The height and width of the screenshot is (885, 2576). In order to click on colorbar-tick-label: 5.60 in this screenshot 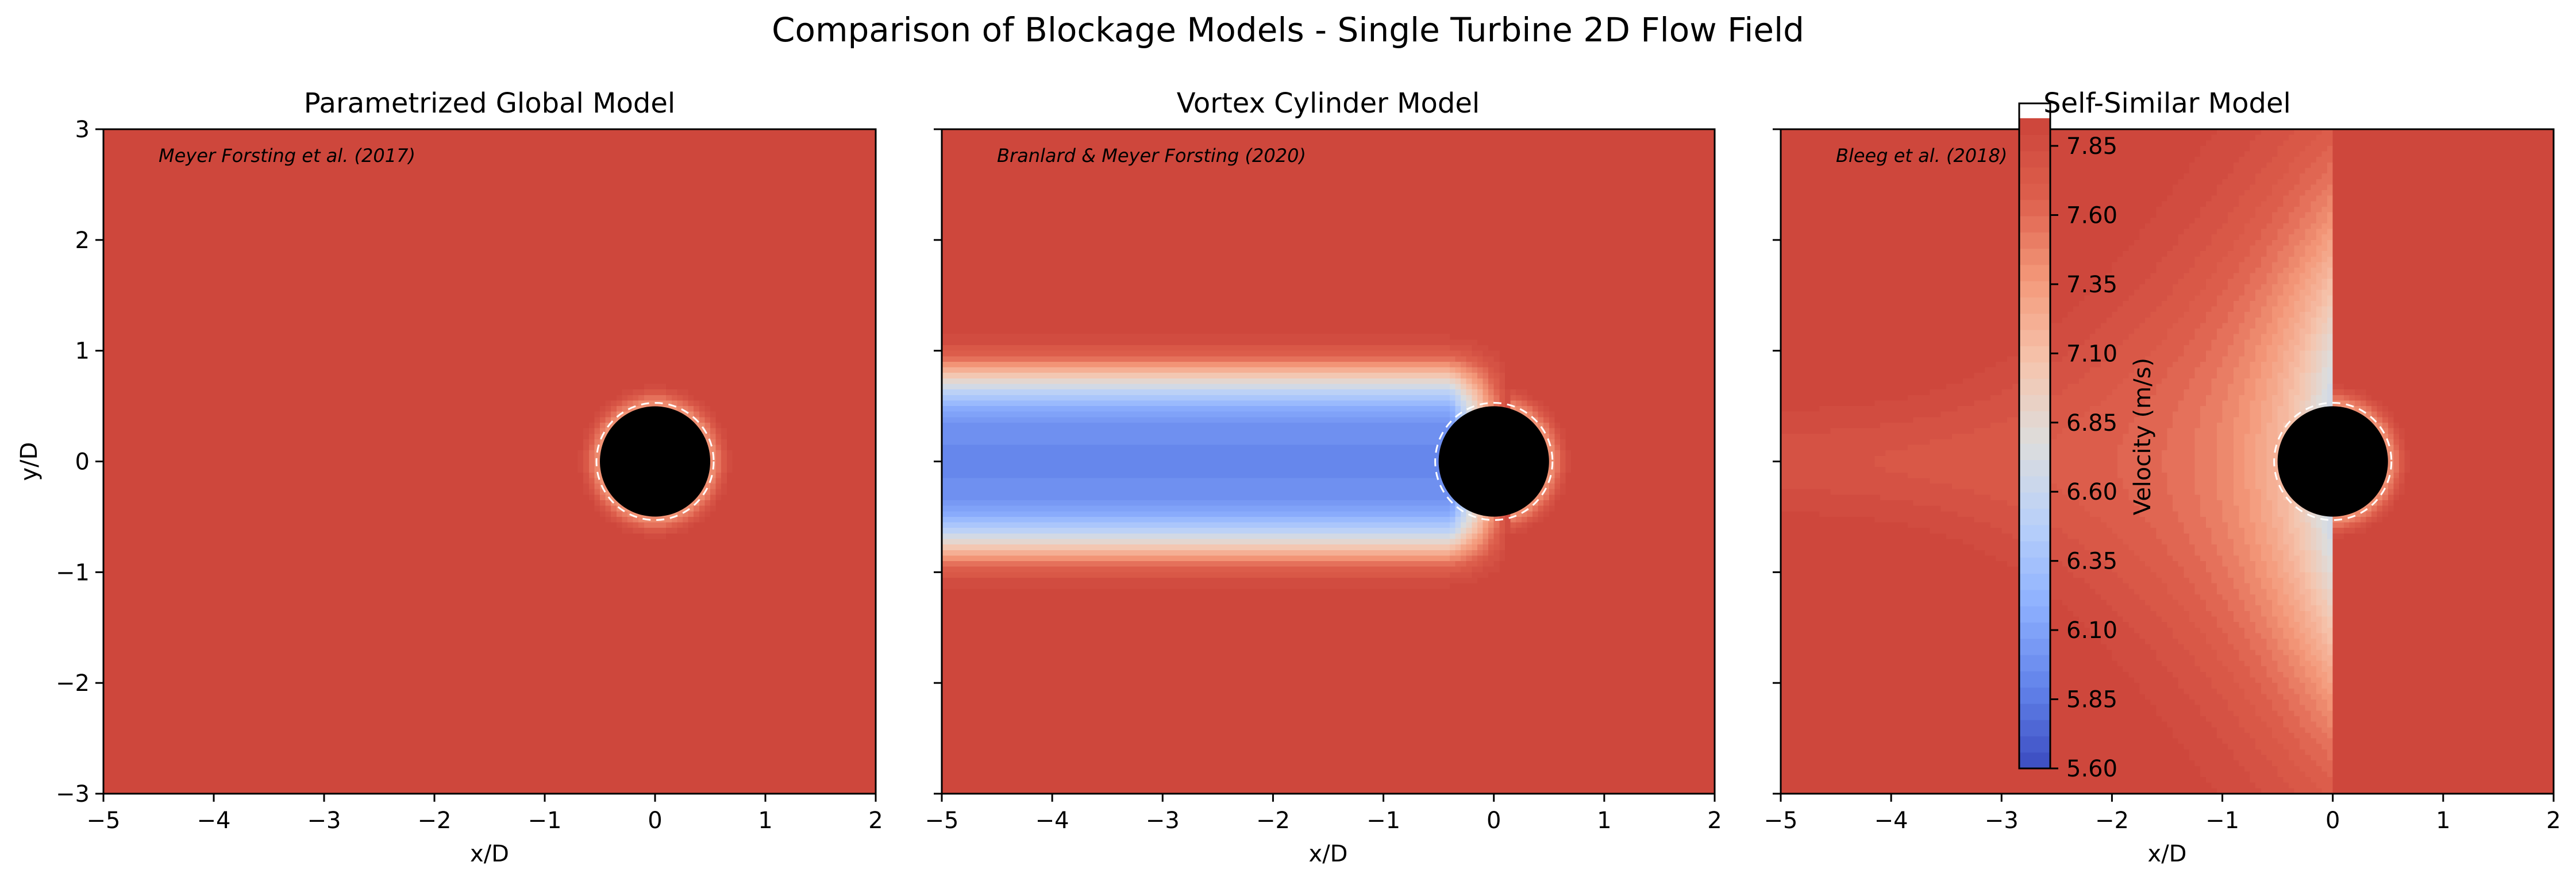, I will do `click(2091, 769)`.